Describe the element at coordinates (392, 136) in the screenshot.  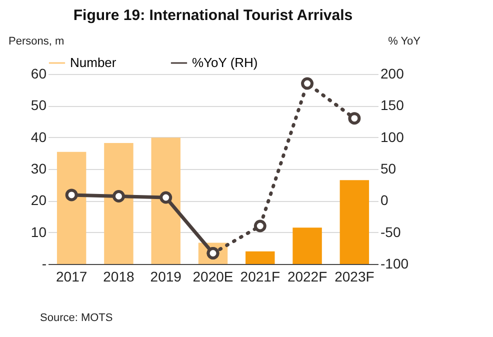
I see `y2-tick-label: 100` at that location.